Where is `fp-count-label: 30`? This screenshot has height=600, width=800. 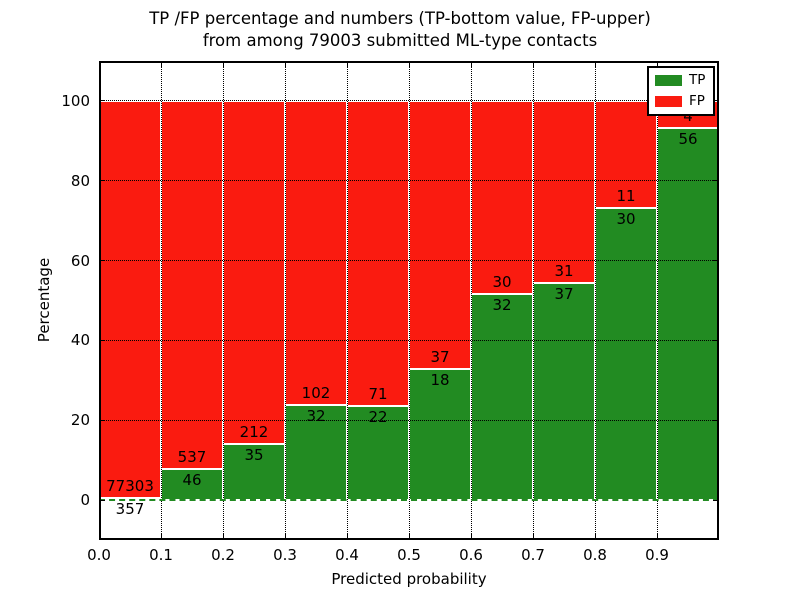 fp-count-label: 30 is located at coordinates (502, 282).